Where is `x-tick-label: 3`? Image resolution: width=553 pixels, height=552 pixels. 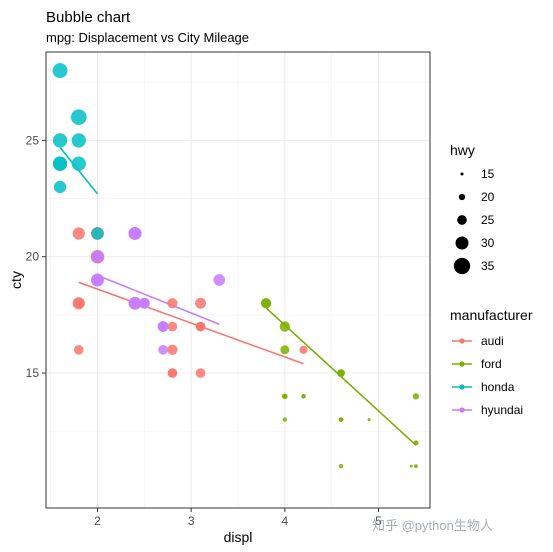
x-tick-label: 3 is located at coordinates (191, 521).